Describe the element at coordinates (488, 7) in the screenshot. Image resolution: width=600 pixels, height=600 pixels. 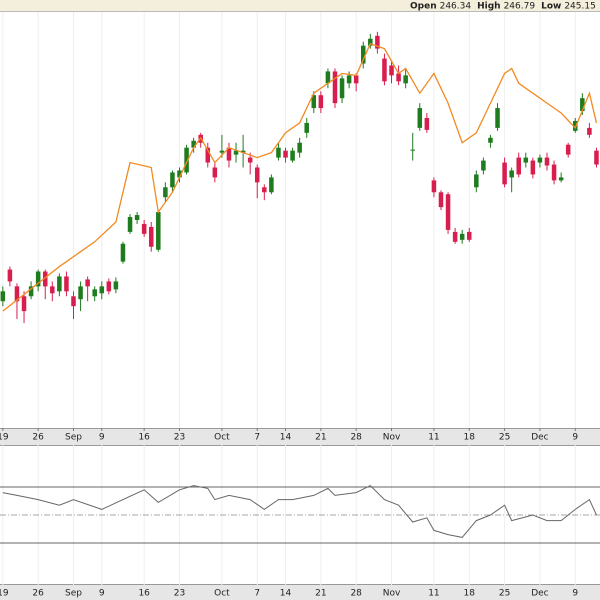
I see `header-label: High` at that location.